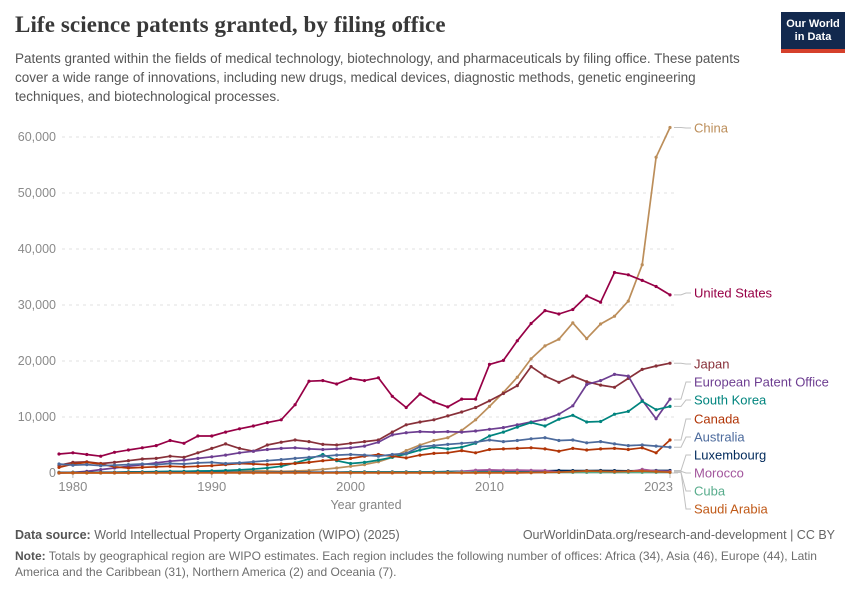 This screenshot has height=600, width=850. Describe the element at coordinates (309, 462) in the screenshot. I see `series-point-canada-1997` at that location.